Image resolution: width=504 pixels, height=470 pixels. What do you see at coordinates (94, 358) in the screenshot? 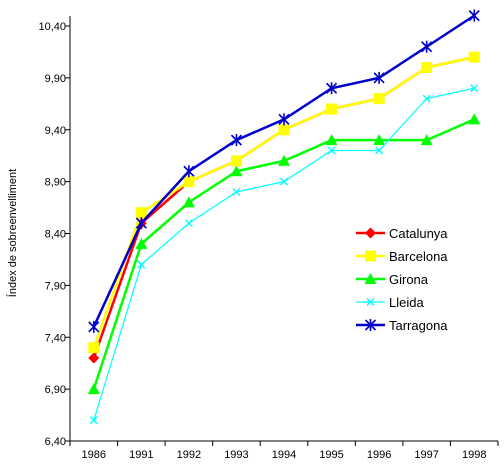
I see `data-point-catalunya` at bounding box center [94, 358].